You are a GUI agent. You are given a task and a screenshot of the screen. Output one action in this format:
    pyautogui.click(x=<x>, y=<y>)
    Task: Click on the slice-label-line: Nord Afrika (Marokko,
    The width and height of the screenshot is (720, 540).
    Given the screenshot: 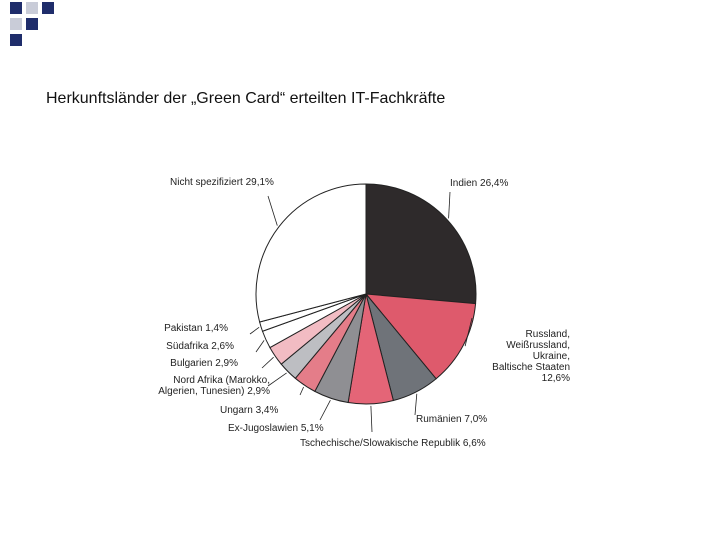 What is the action you would take?
    pyautogui.click(x=221, y=380)
    